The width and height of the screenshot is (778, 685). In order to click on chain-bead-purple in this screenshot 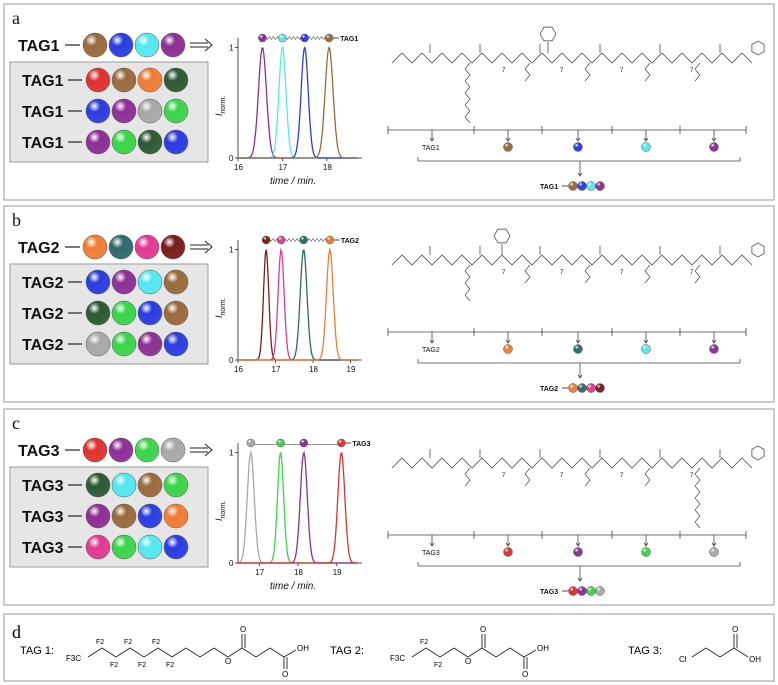, I will do `click(262, 38)`.